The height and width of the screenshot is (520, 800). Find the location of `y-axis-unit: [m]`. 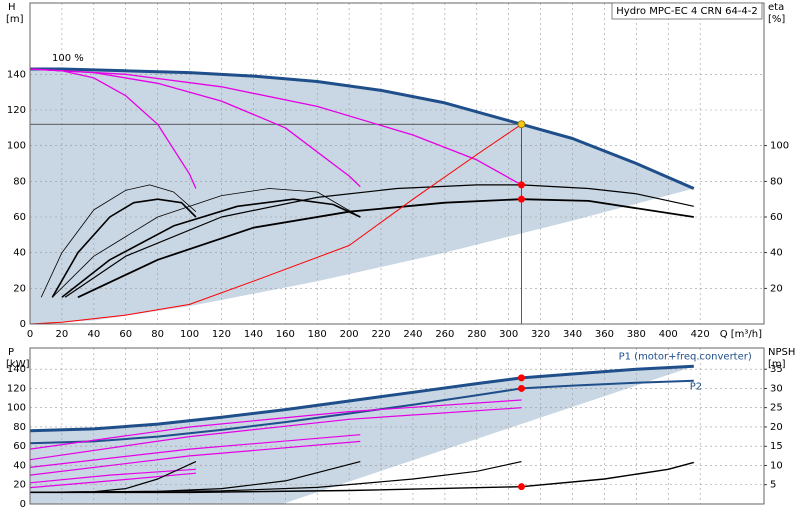

y-axis-unit: [m] is located at coordinates (15, 19).